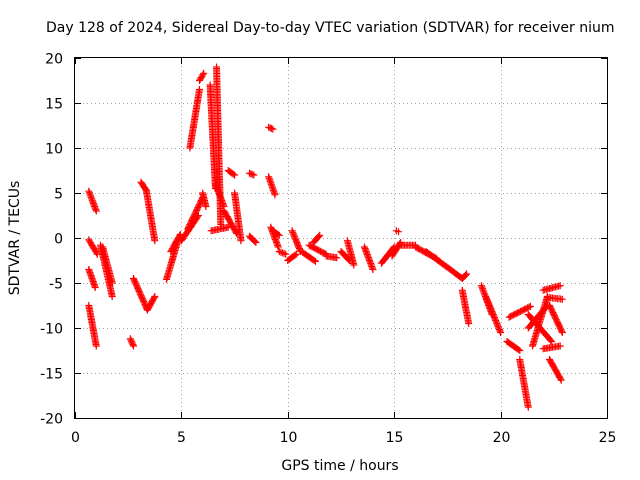 The height and width of the screenshot is (480, 640). I want to click on series-t29, so click(272, 186).